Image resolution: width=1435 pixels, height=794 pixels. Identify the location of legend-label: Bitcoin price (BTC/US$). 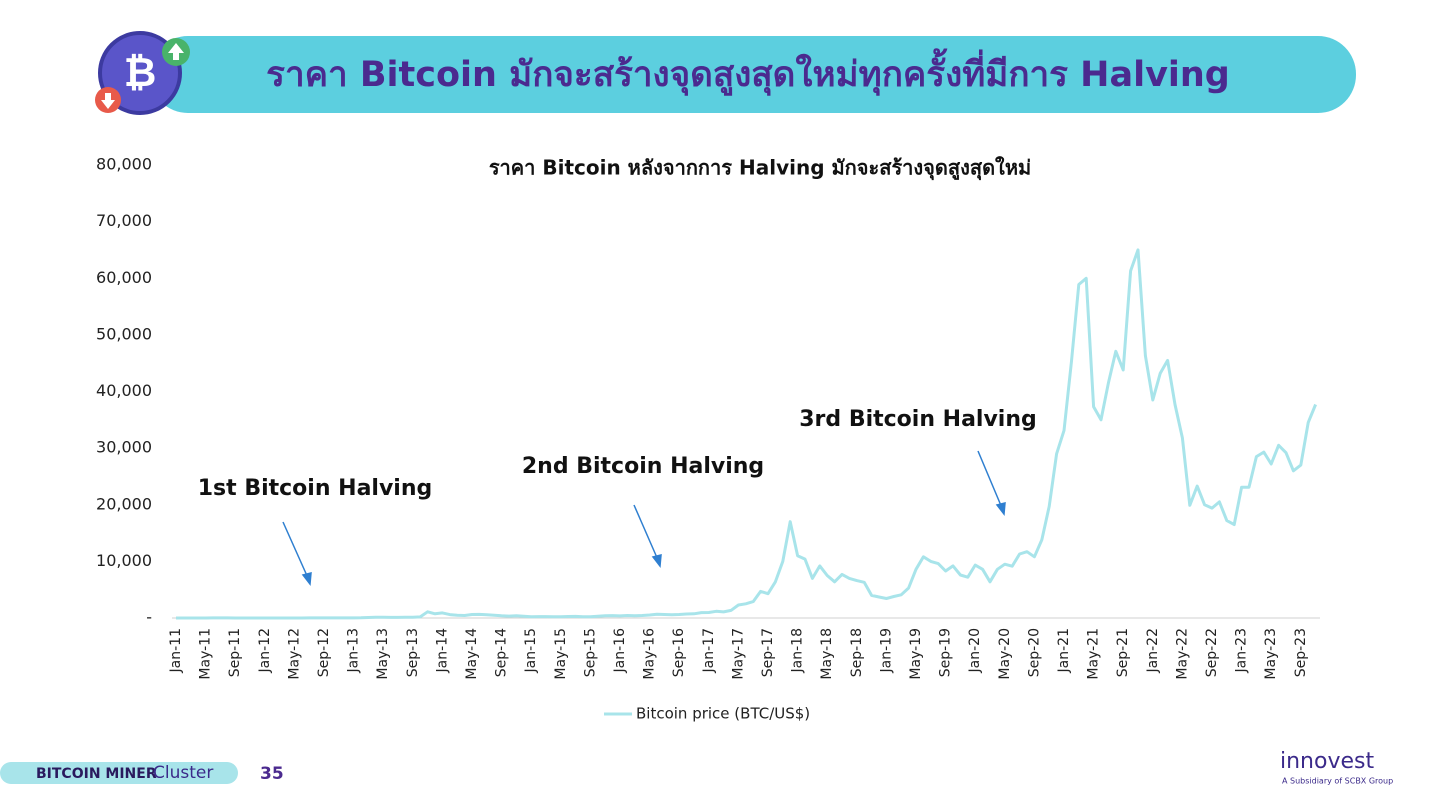
(723, 714).